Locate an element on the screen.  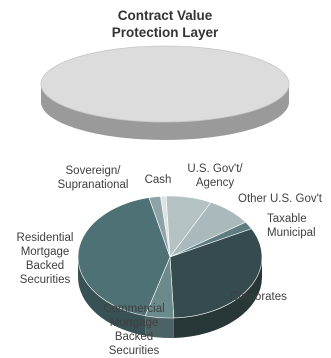
title-line-1: Contract Value is located at coordinates (165, 15).